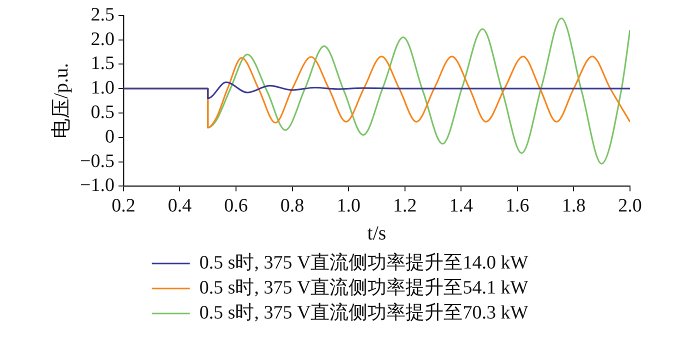  What do you see at coordinates (630, 206) in the screenshot?
I see `x-tick-label: 2.0` at bounding box center [630, 206].